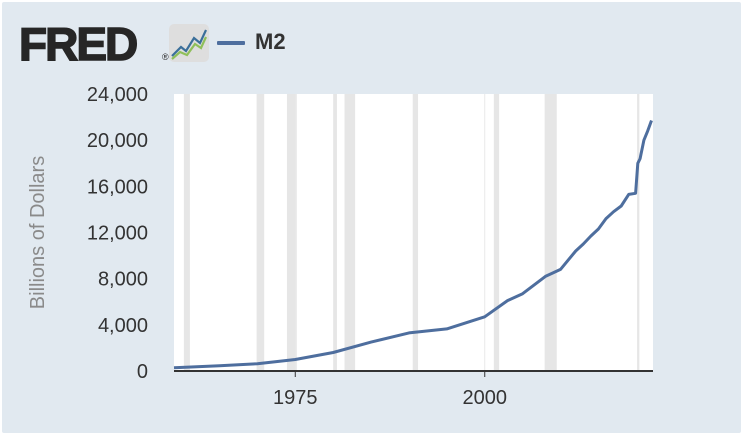 The image size is (743, 435). I want to click on x-tick-label: 2000, so click(484, 398).